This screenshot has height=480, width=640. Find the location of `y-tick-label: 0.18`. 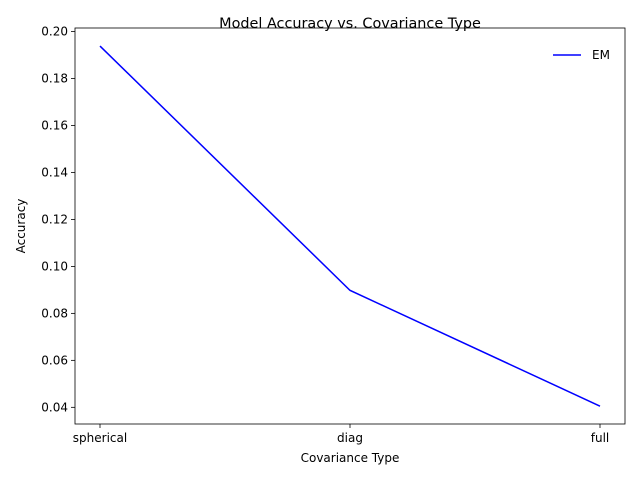

y-tick-label: 0.18 is located at coordinates (54, 78).